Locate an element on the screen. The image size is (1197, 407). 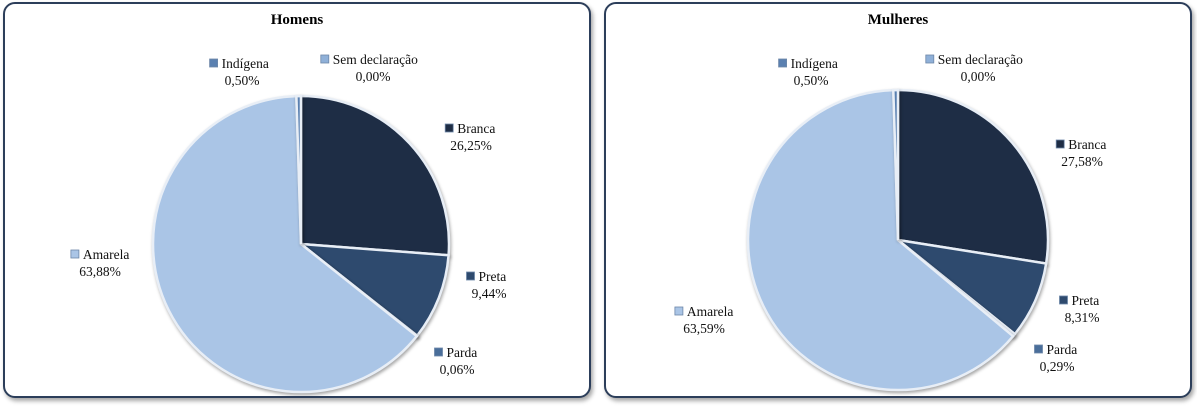
slice-value-label: 27,58% is located at coordinates (1082, 161).